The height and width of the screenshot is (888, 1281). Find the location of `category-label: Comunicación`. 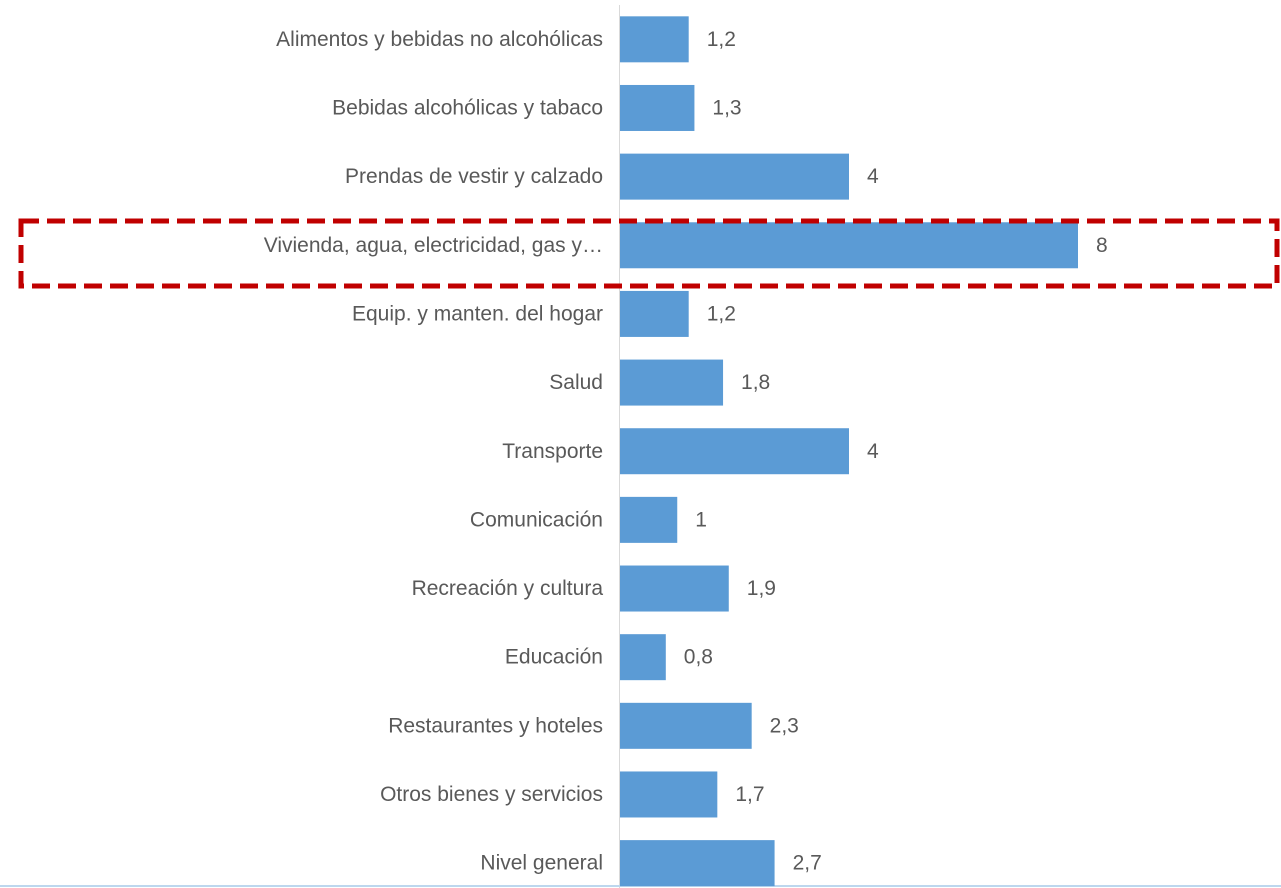

category-label: Comunicación is located at coordinates (536, 519).